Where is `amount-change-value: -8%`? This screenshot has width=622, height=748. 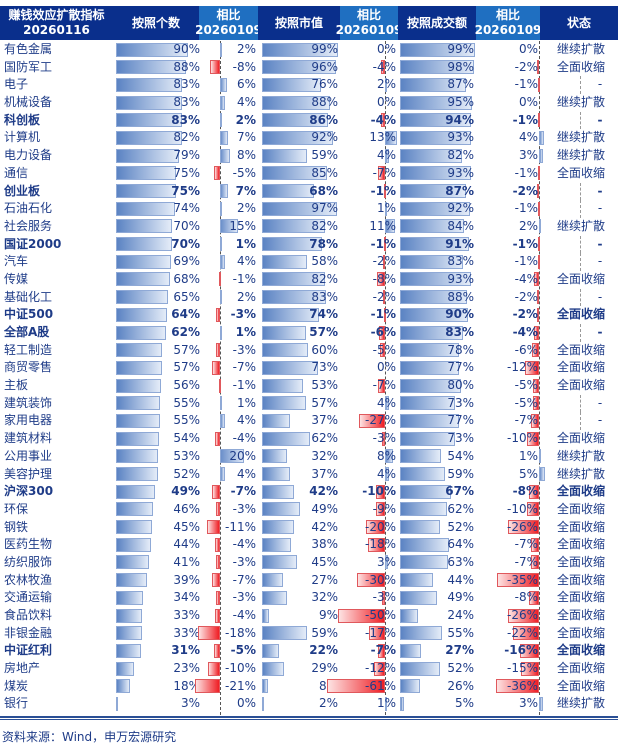 amount-change-value: -8% is located at coordinates (526, 597).